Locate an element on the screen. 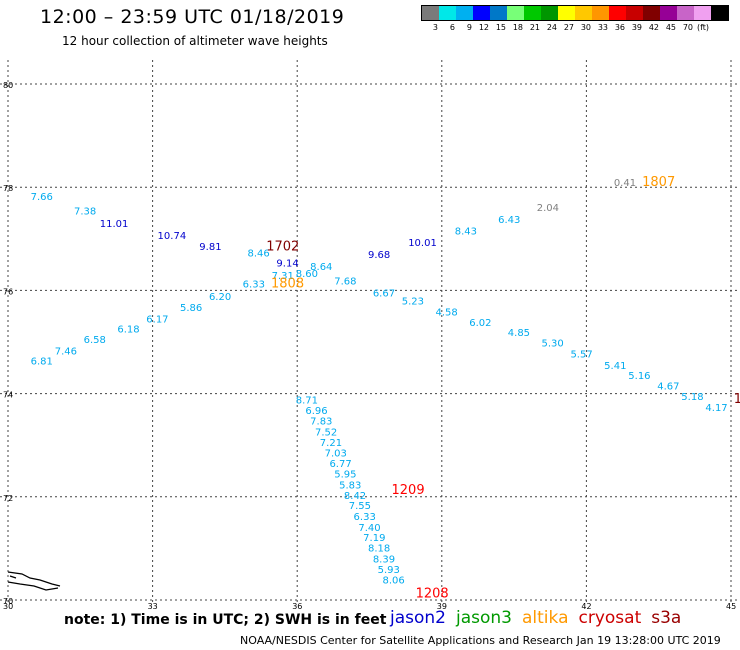 The width and height of the screenshot is (740, 650). lon-tick-label: 33 is located at coordinates (153, 606).